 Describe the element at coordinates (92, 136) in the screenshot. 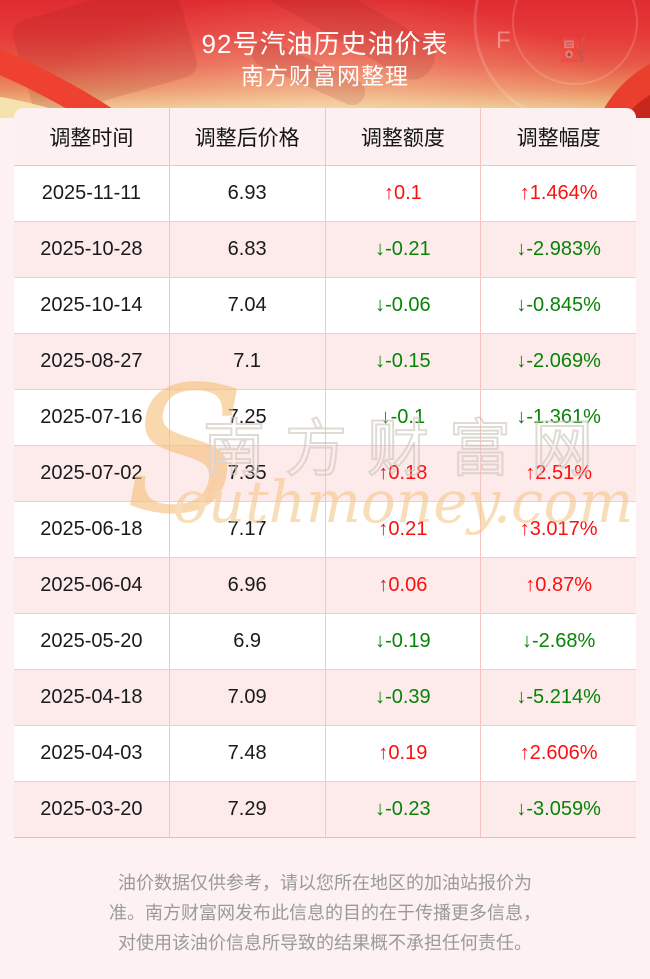

I see `col-header-adjust-date: 调整时间` at that location.